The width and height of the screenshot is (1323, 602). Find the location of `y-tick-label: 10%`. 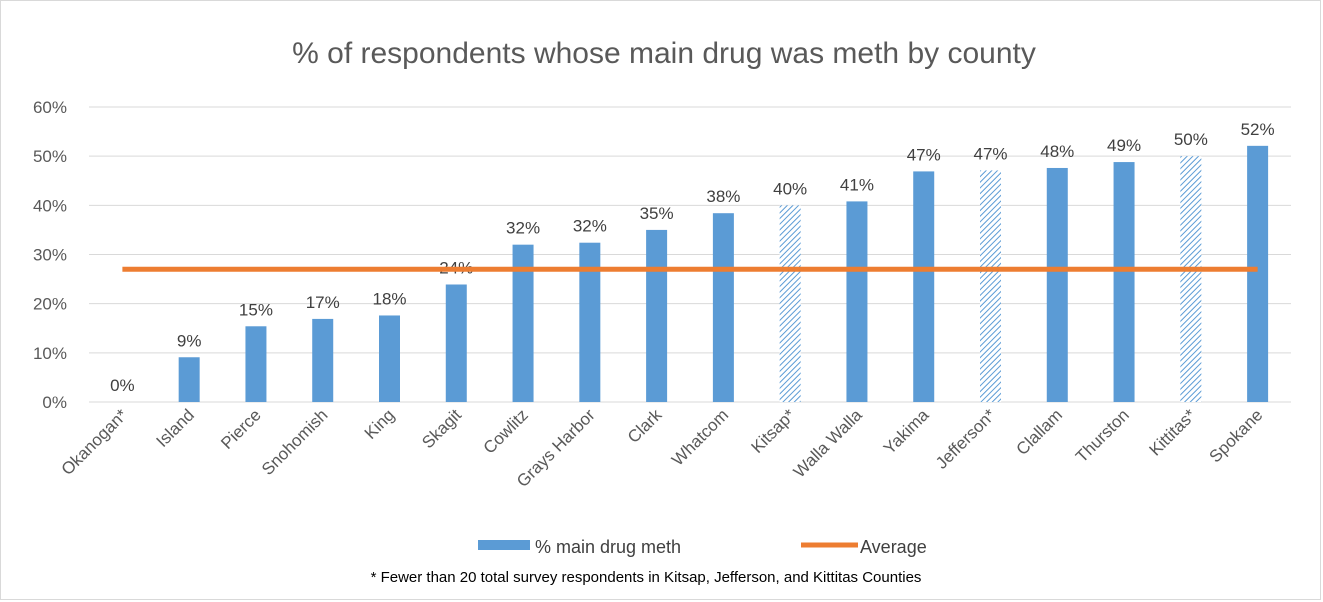

y-tick-label: 10% is located at coordinates (50, 353).